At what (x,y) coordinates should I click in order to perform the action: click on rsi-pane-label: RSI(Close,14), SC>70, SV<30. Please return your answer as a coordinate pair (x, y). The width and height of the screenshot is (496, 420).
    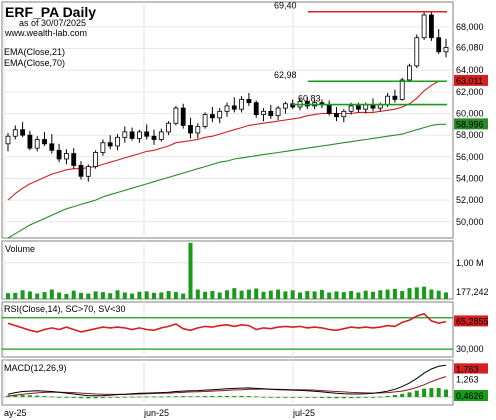
    Looking at the image, I should click on (65, 309).